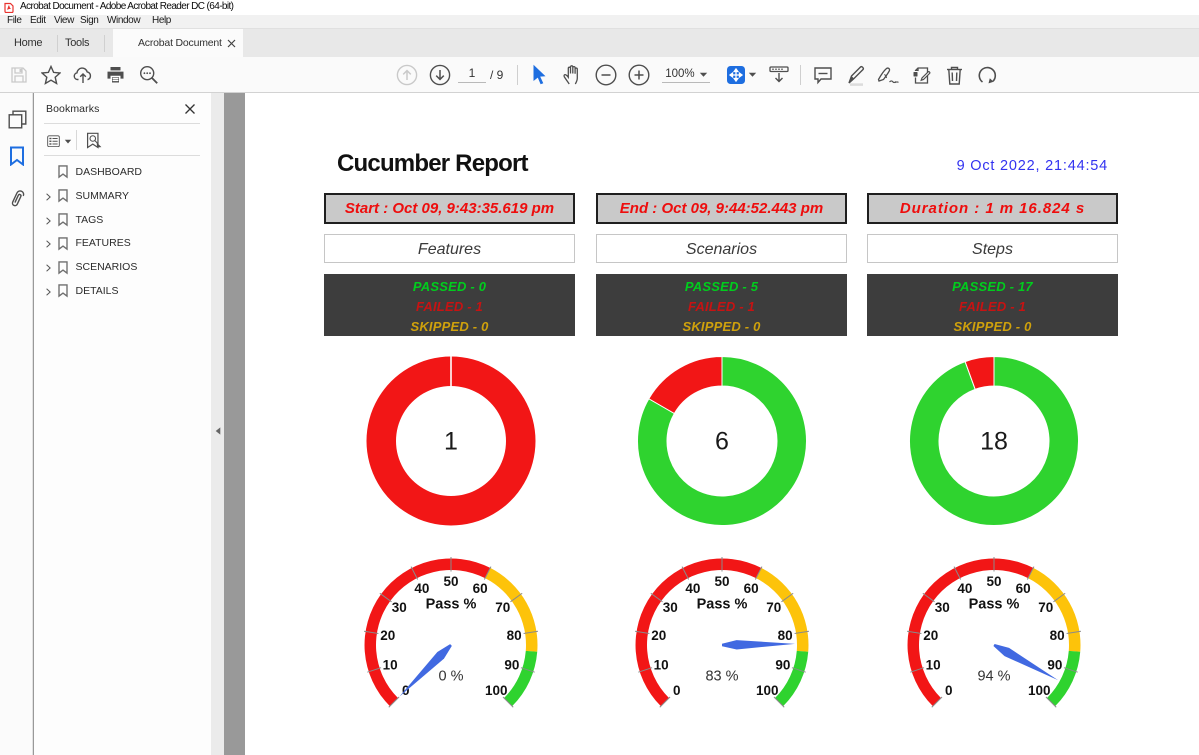  Describe the element at coordinates (451, 677) in the screenshot. I see `svg-text: 0 %` at that location.